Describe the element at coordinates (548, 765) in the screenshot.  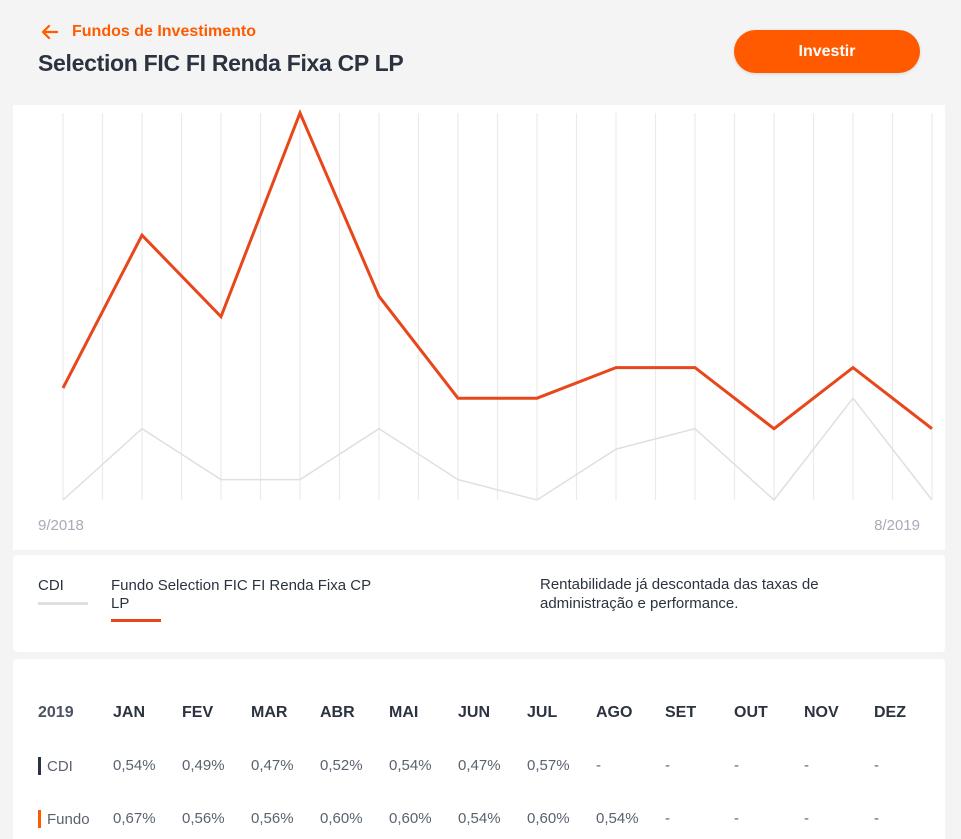
I see `table-cell: 0,57%` at that location.